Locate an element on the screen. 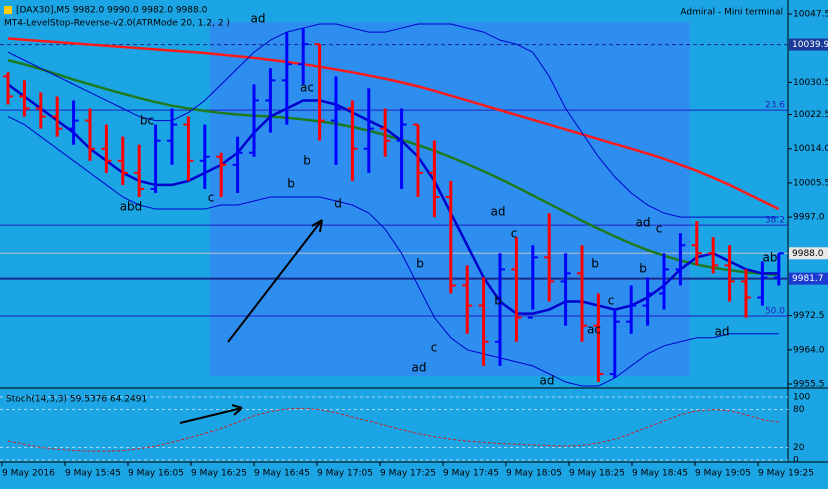 The width and height of the screenshot is (828, 489). stoch-line is located at coordinates (393, 429).